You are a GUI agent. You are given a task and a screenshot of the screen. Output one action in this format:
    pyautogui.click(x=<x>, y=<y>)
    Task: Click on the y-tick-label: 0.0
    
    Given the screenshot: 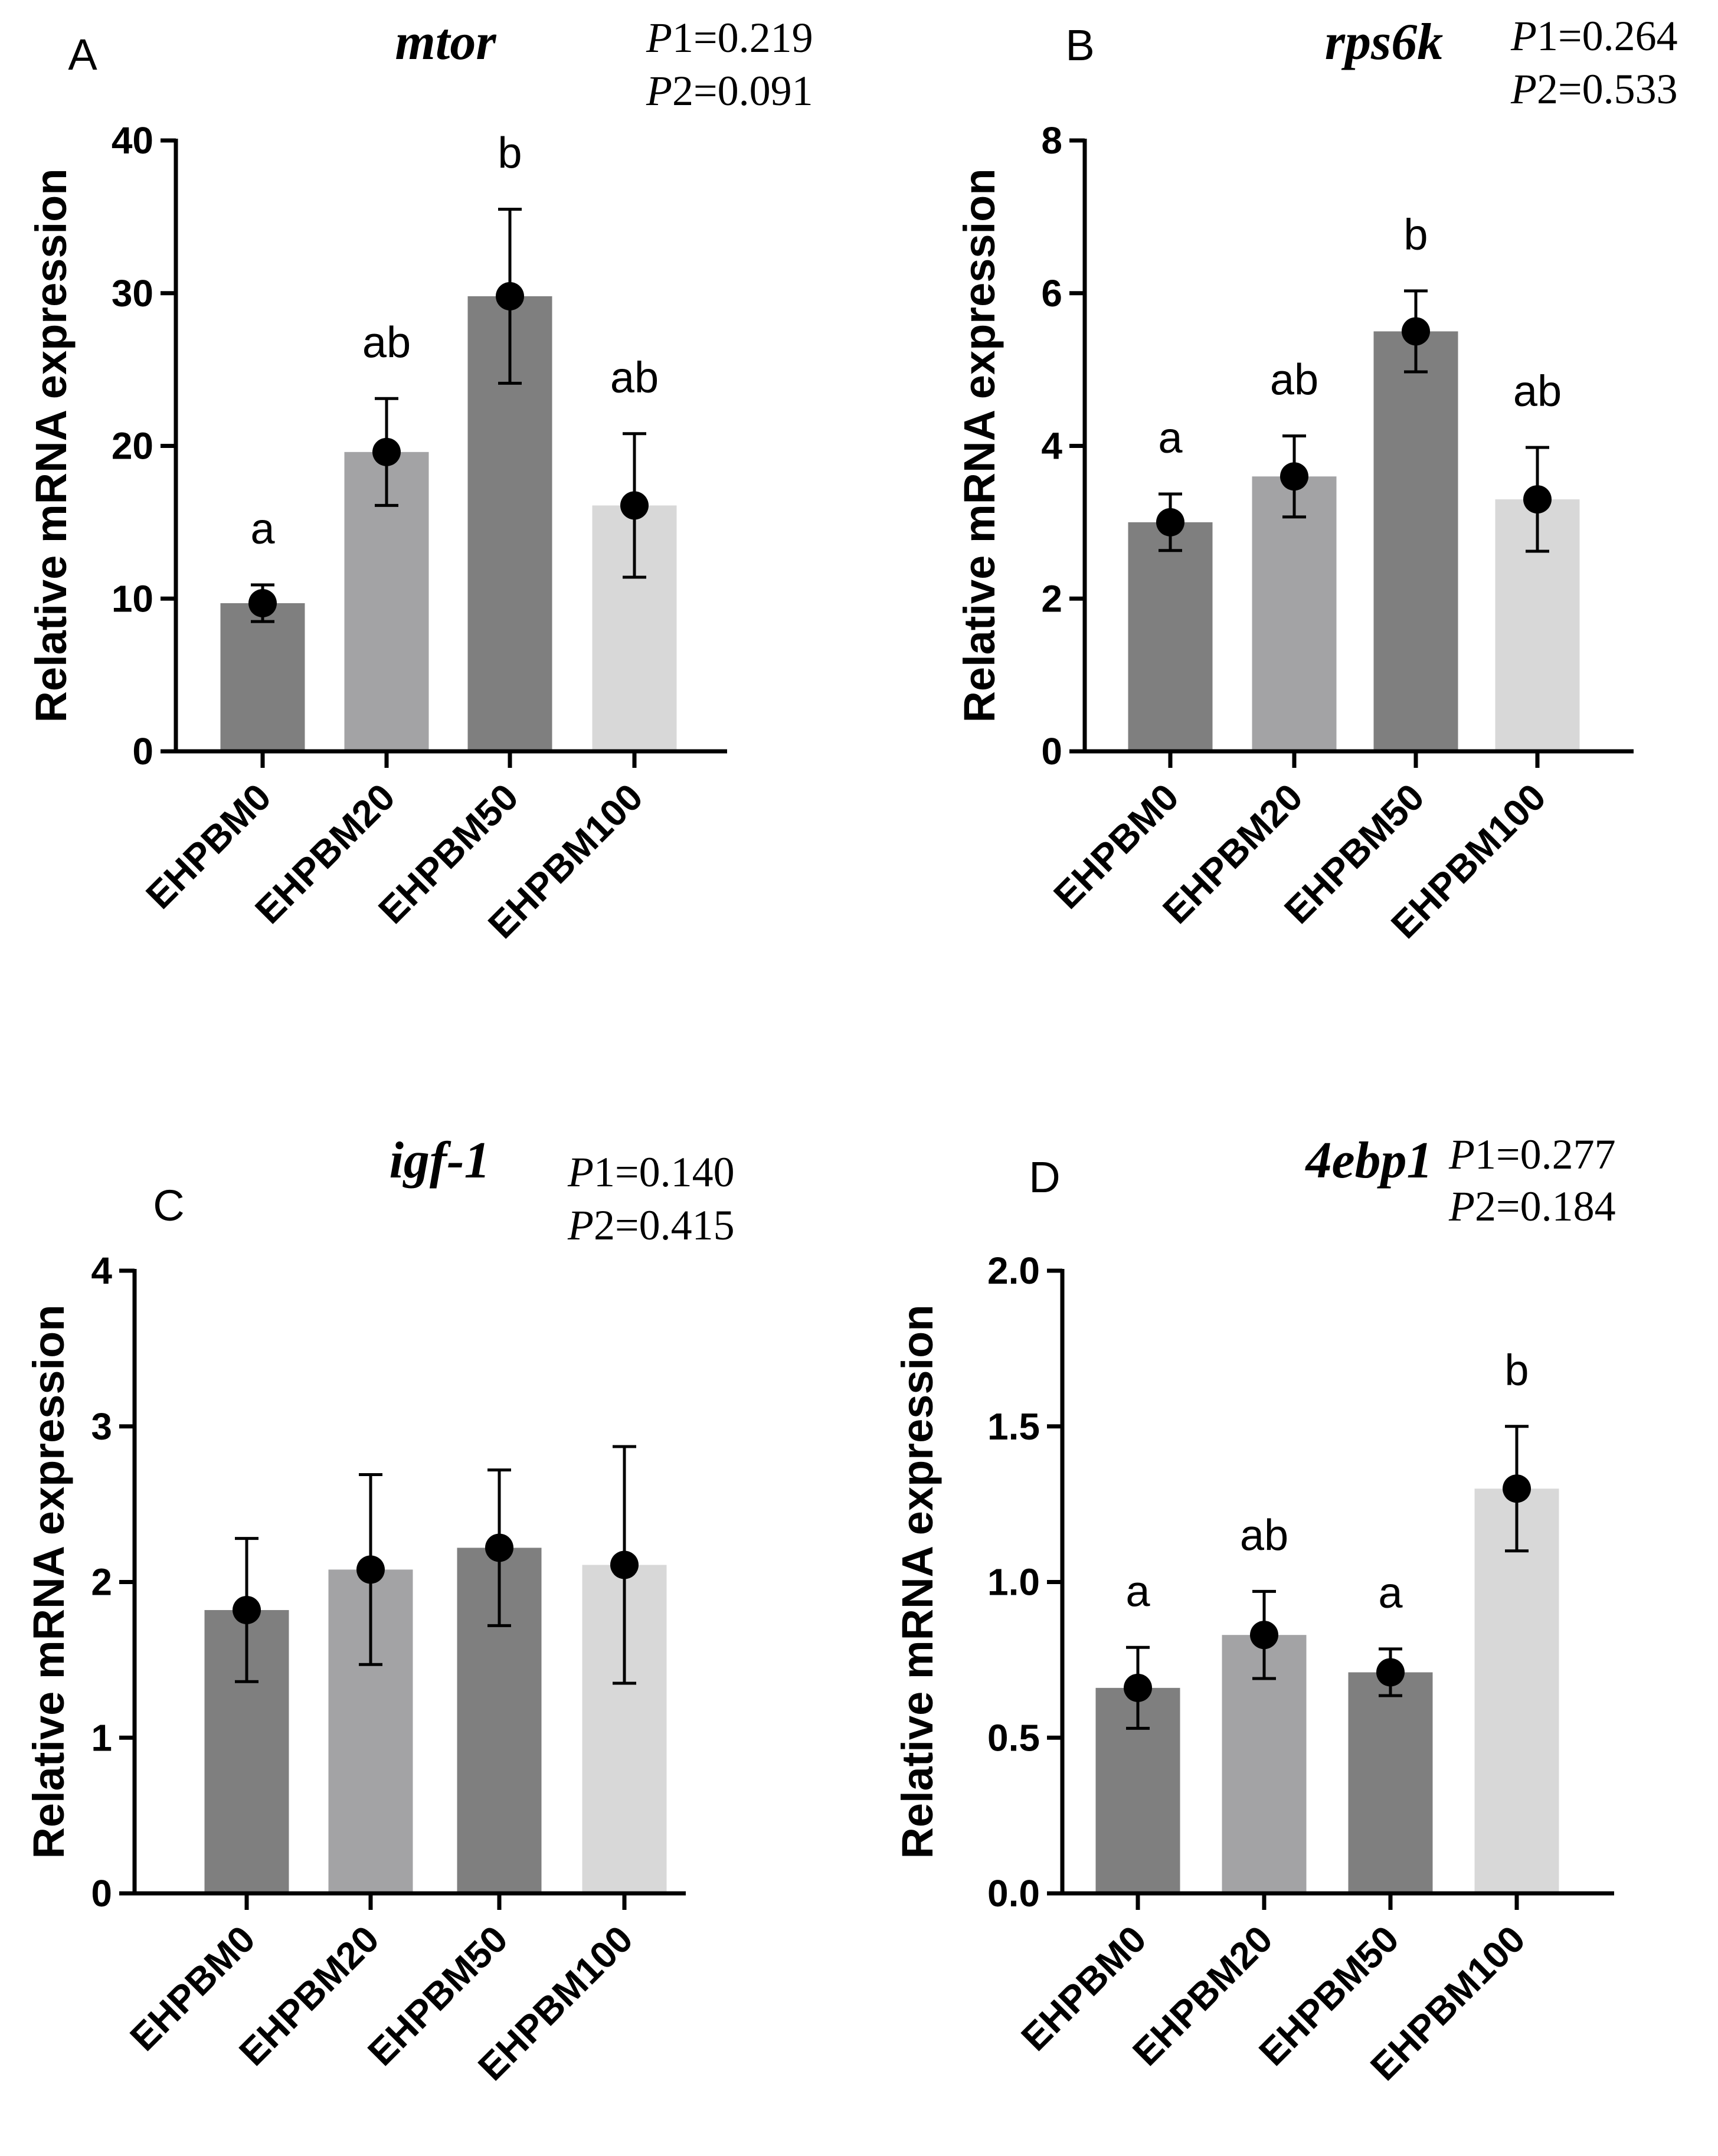 What is the action you would take?
    pyautogui.click(x=1013, y=1893)
    